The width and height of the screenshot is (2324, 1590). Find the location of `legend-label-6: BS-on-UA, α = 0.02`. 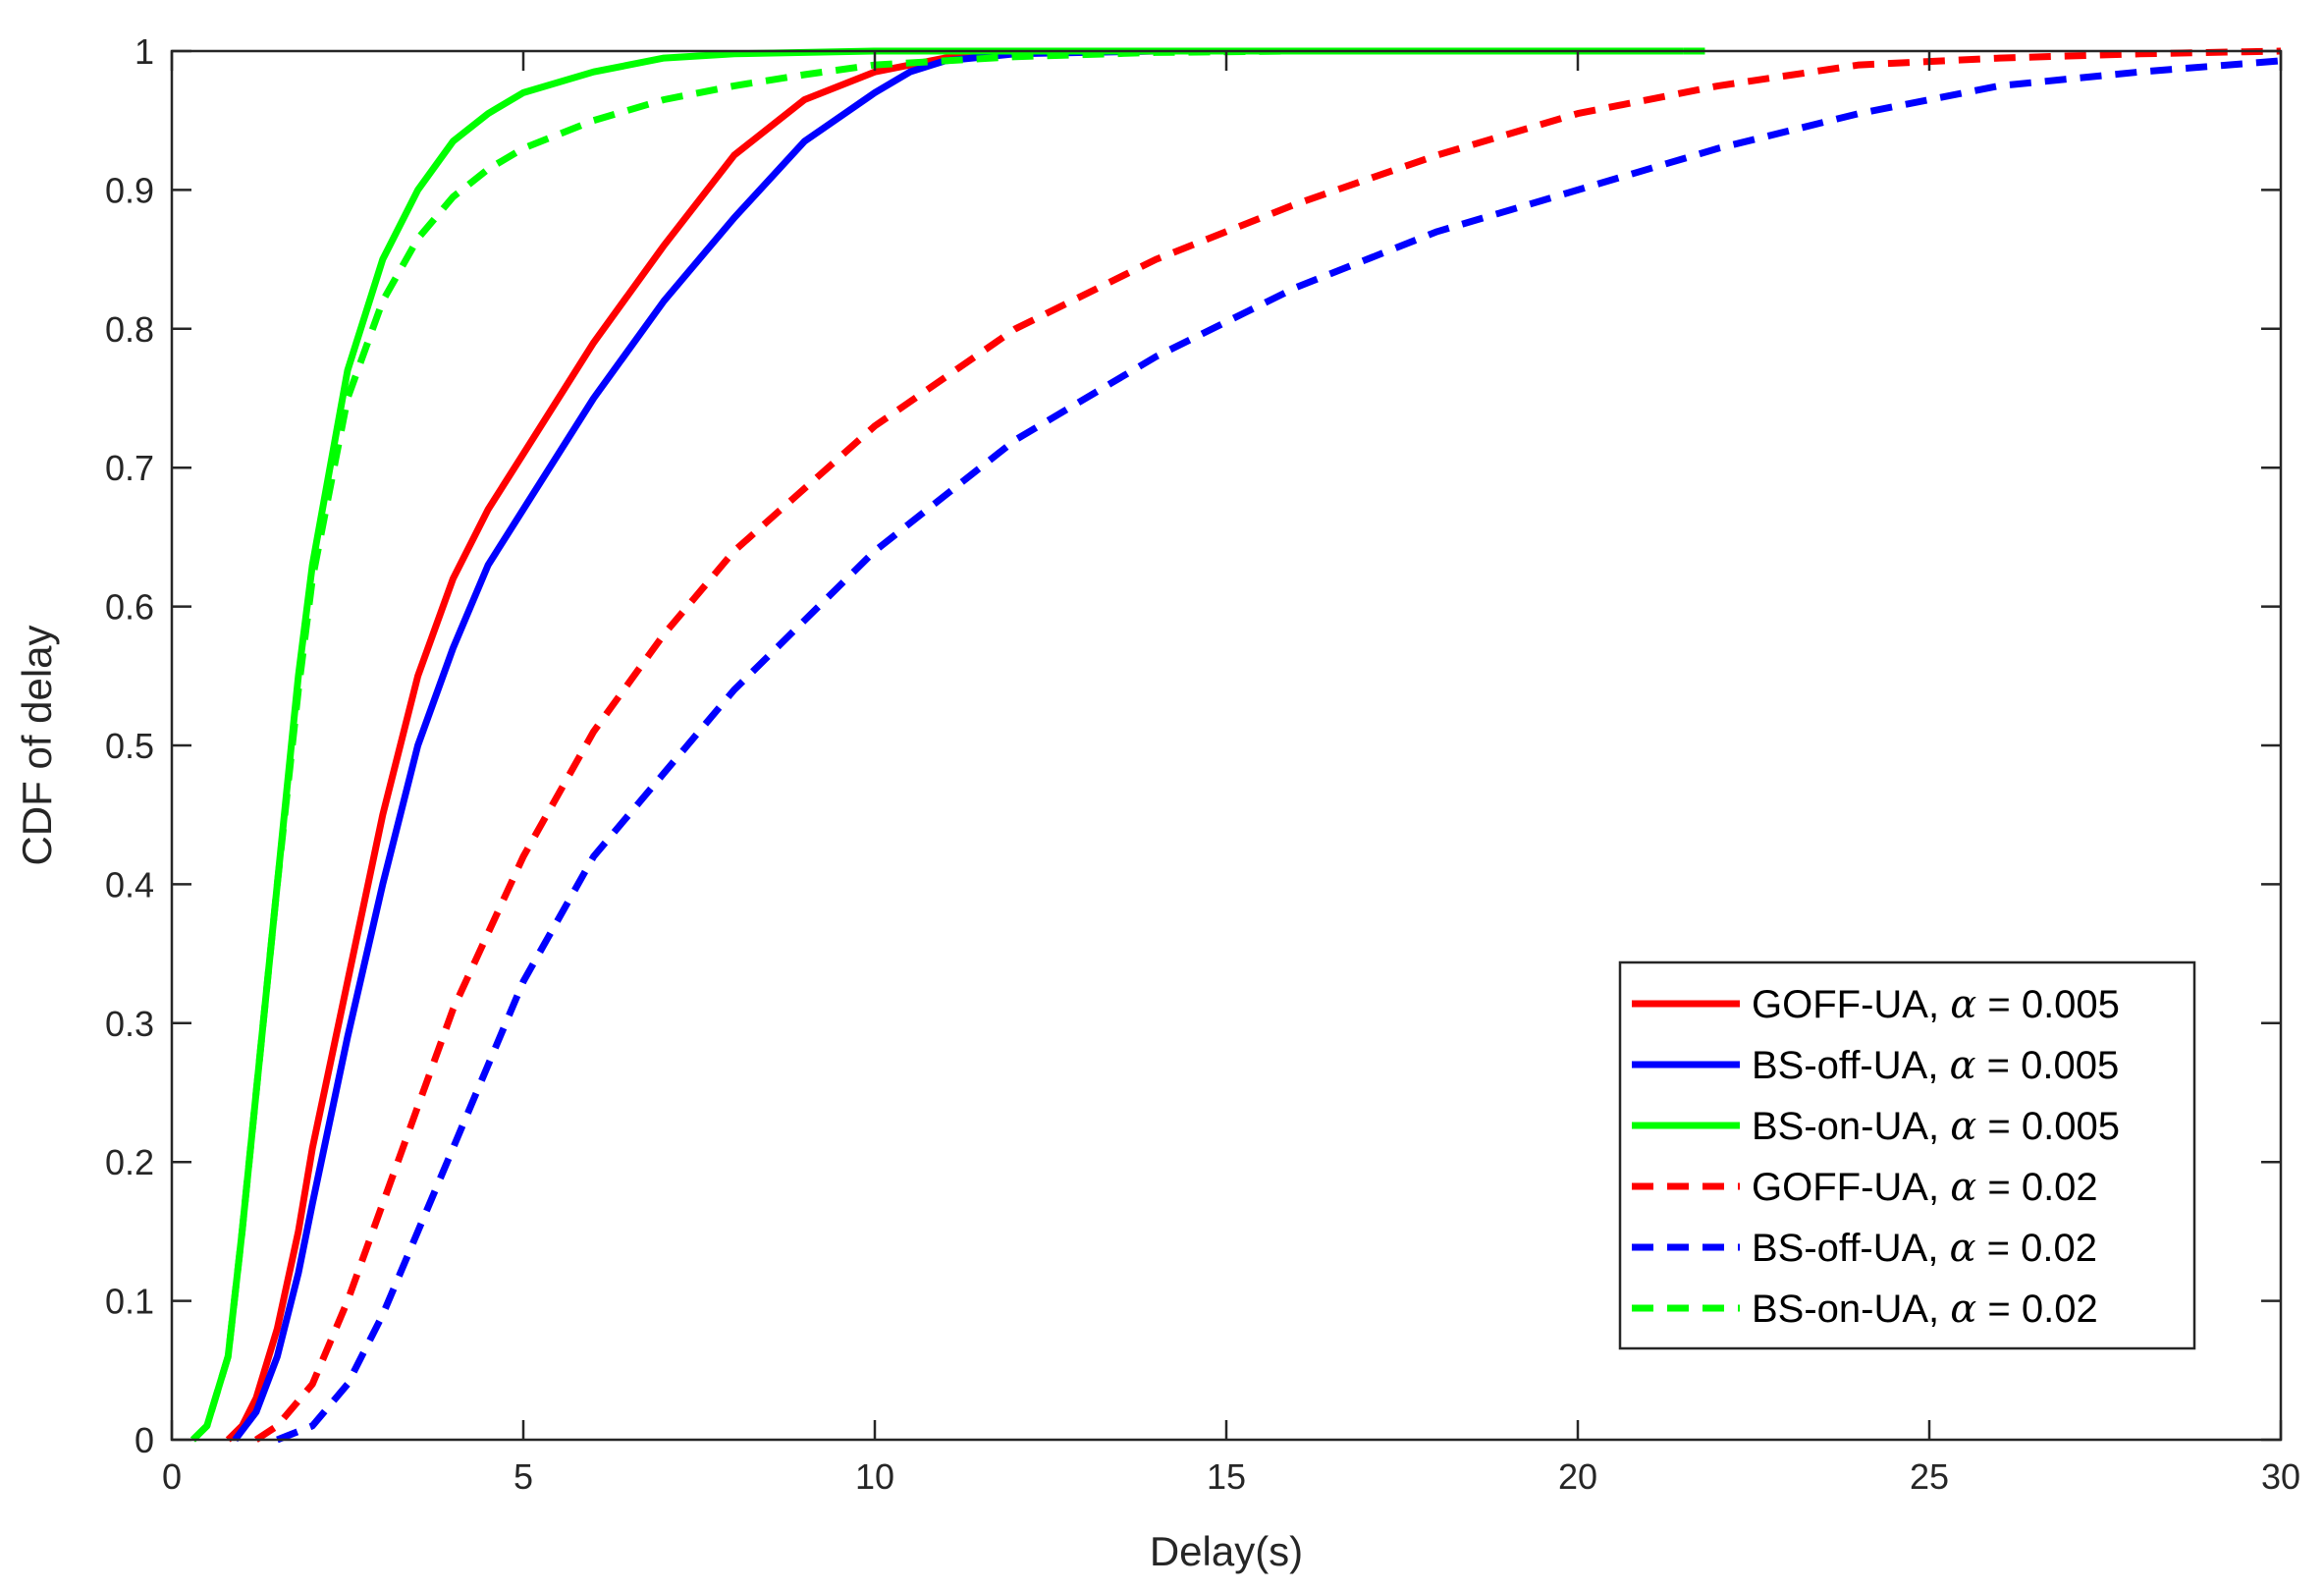

legend-label-6: BS-on-UA, α = 0.02 is located at coordinates (1925, 1309).